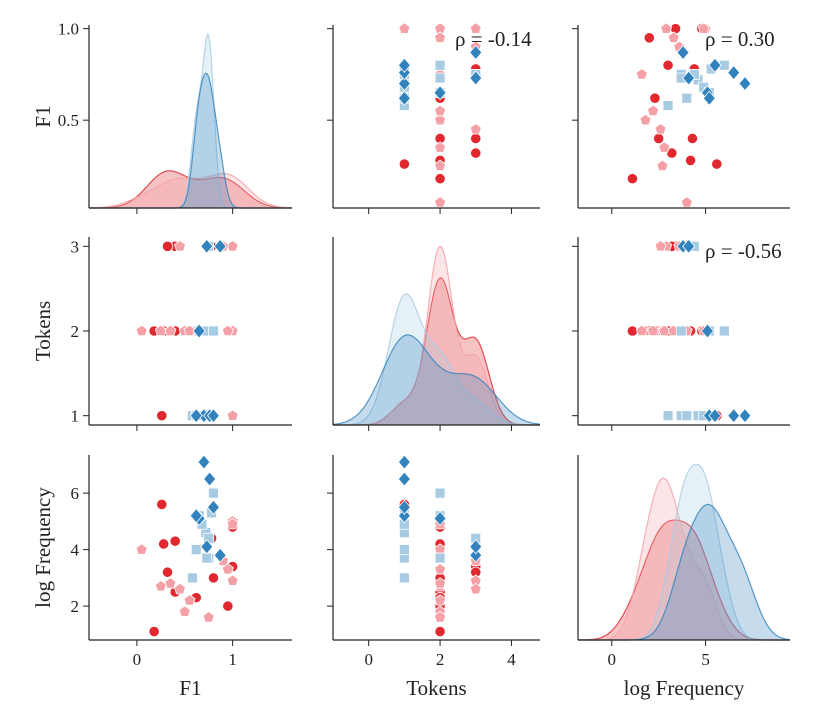  Describe the element at coordinates (75, 550) in the screenshot. I see `y-tick-label: 4` at that location.